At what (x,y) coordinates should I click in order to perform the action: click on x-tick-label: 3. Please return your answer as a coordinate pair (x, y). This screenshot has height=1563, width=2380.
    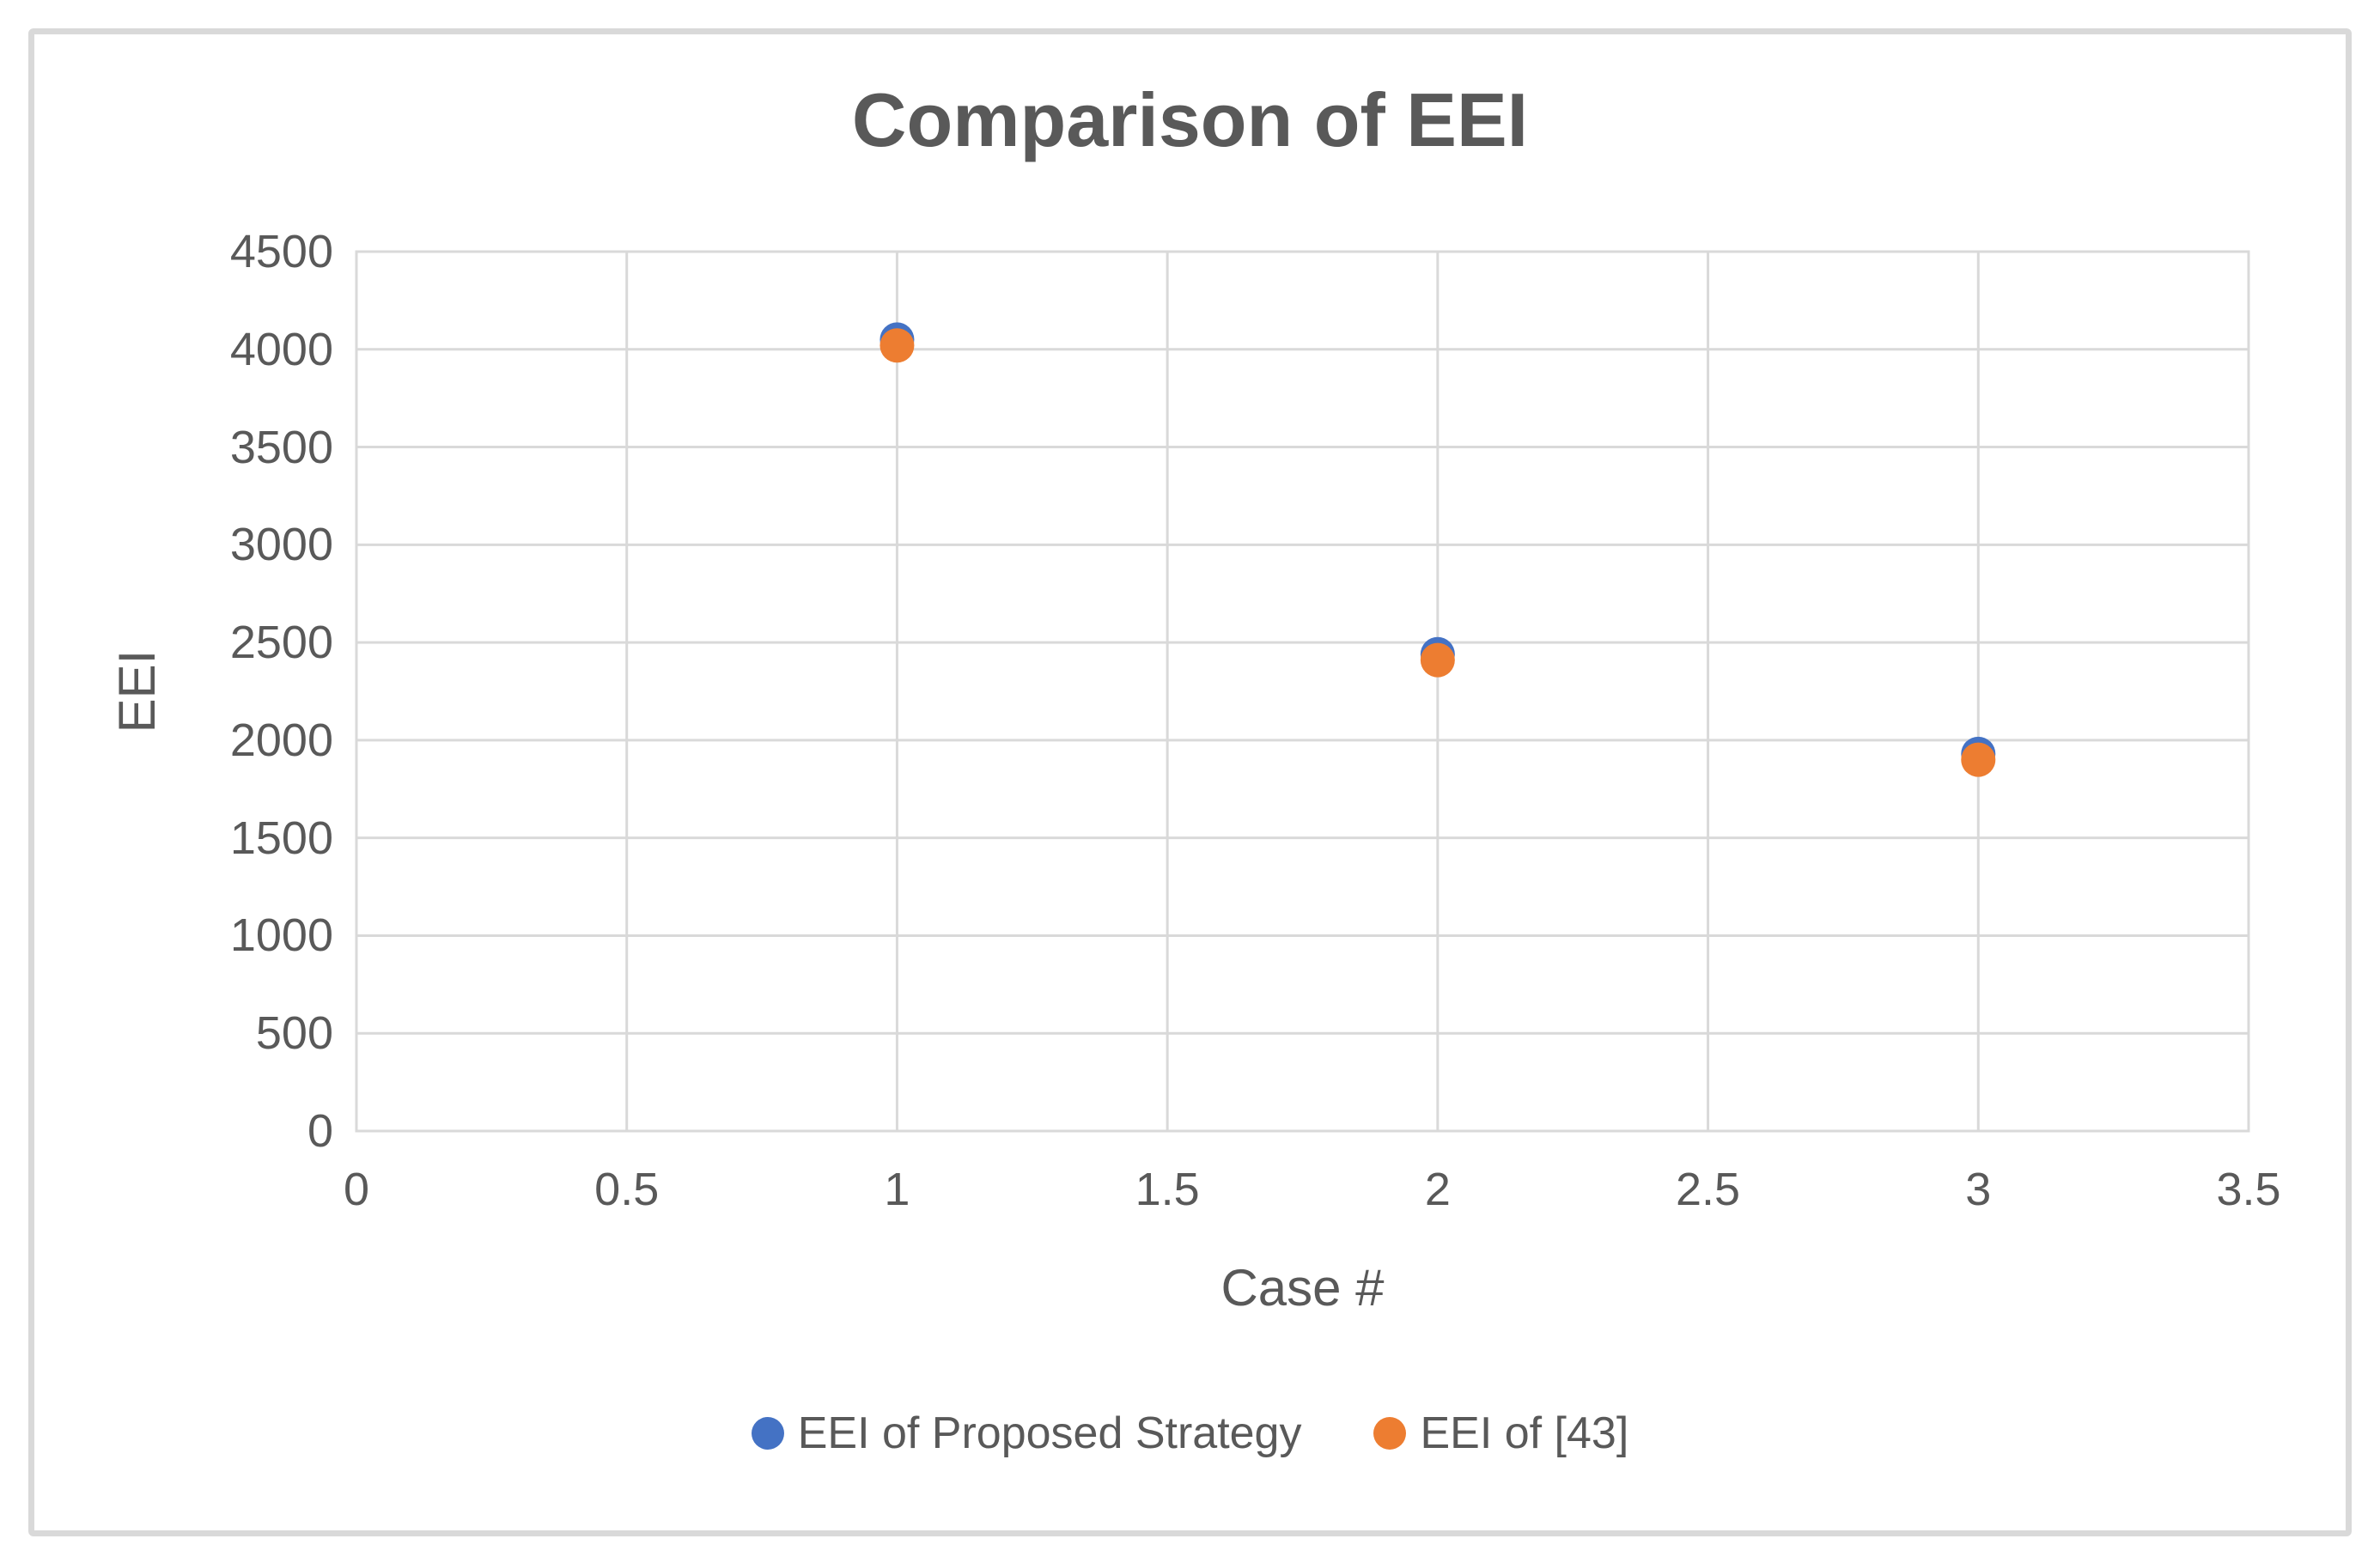
    Looking at the image, I should click on (1979, 1189).